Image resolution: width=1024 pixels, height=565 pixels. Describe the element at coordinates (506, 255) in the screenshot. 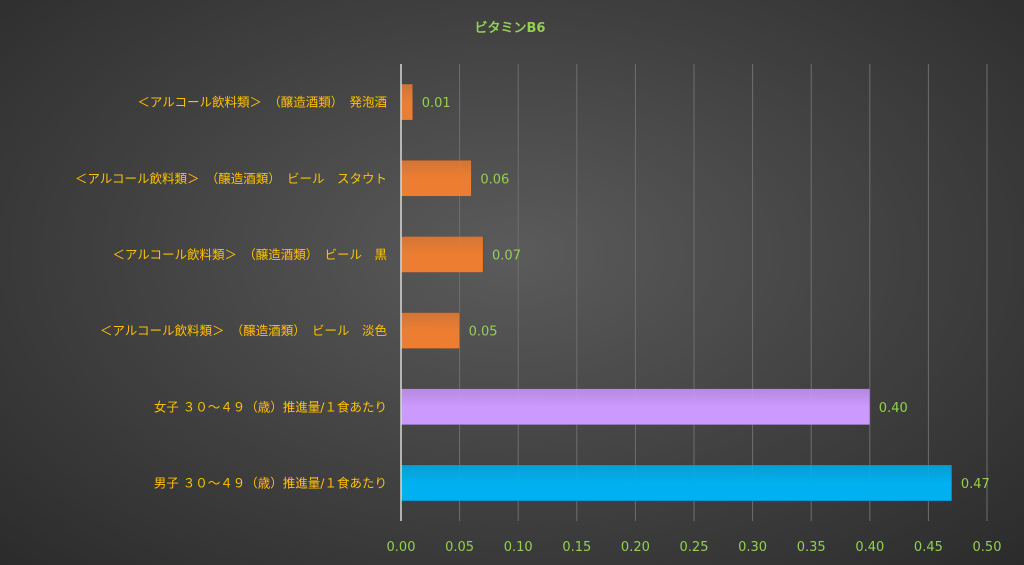

I see `data-label: 0.07` at that location.